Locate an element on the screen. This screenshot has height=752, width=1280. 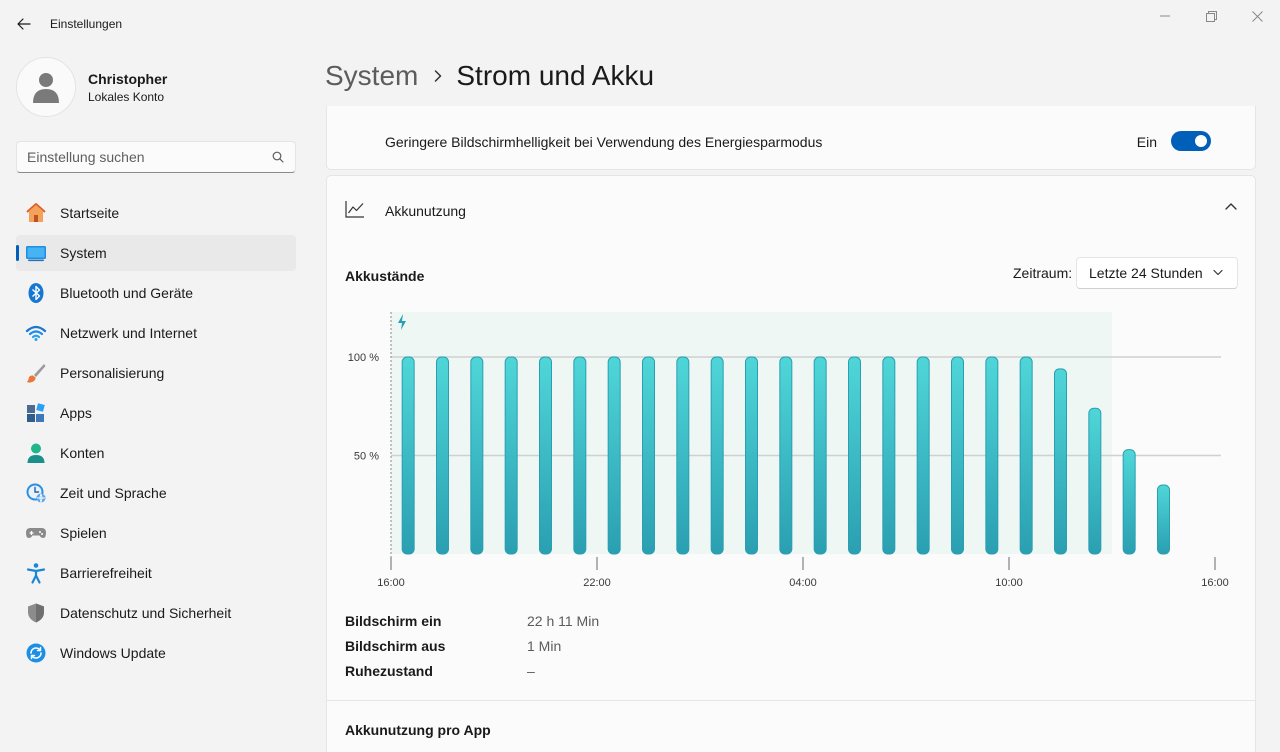
time-language-icon is located at coordinates (36, 493).